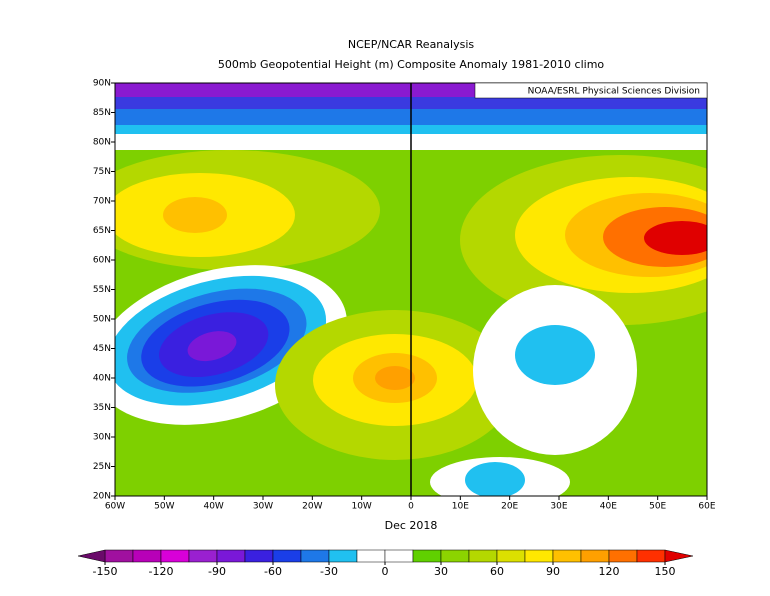 Image resolution: width=770 pixels, height=596 pixels. Describe the element at coordinates (679, 556) in the screenshot. I see `colorbar-over` at that location.